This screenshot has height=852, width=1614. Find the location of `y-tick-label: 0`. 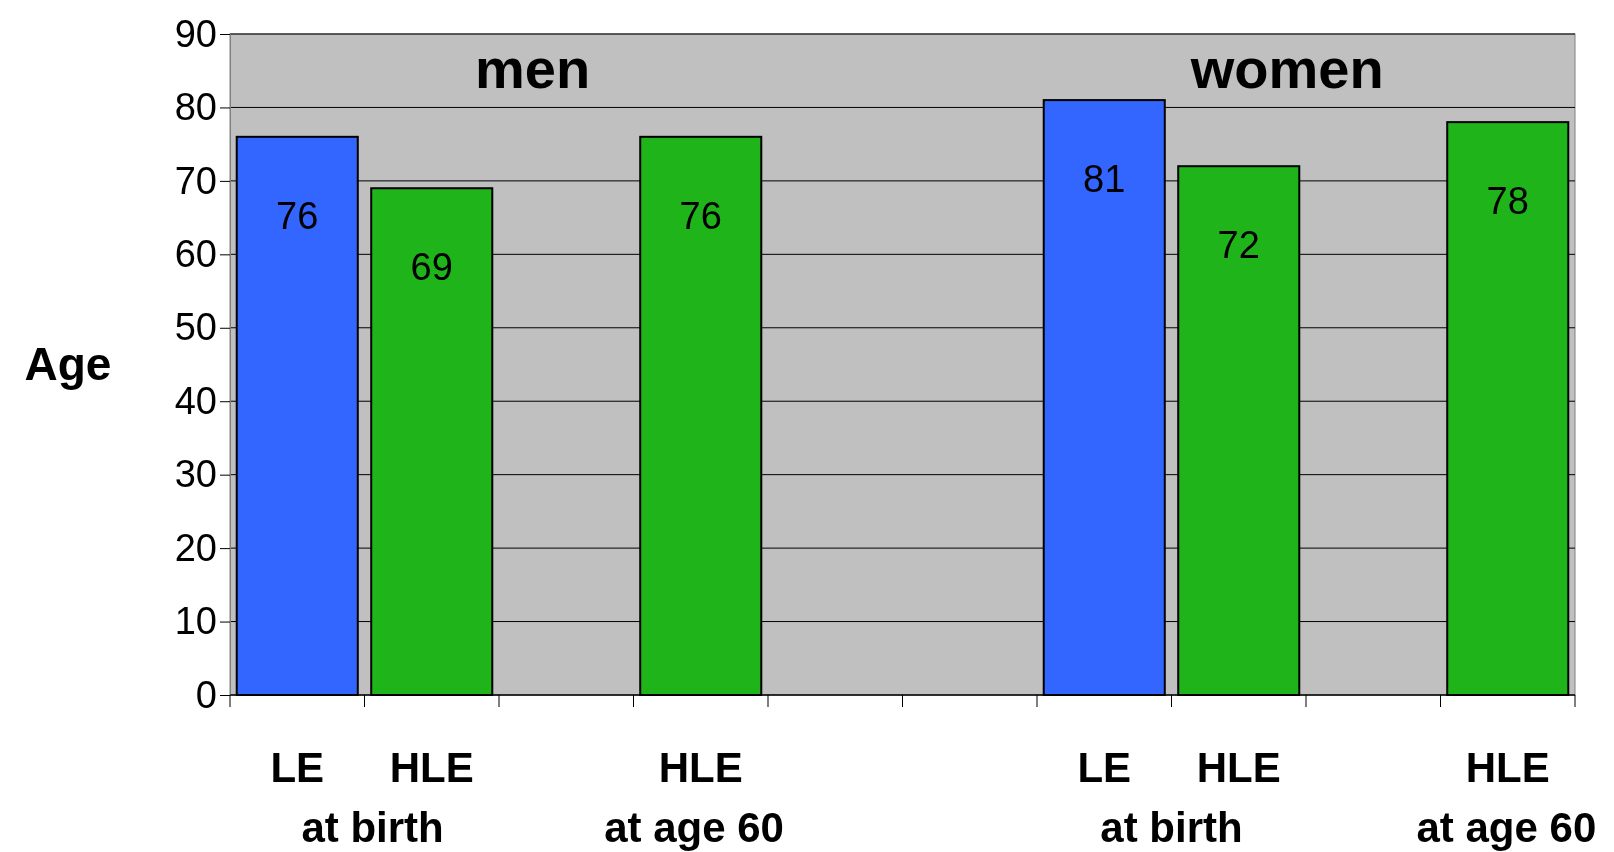

y-tick-label: 0 is located at coordinates (206, 694).